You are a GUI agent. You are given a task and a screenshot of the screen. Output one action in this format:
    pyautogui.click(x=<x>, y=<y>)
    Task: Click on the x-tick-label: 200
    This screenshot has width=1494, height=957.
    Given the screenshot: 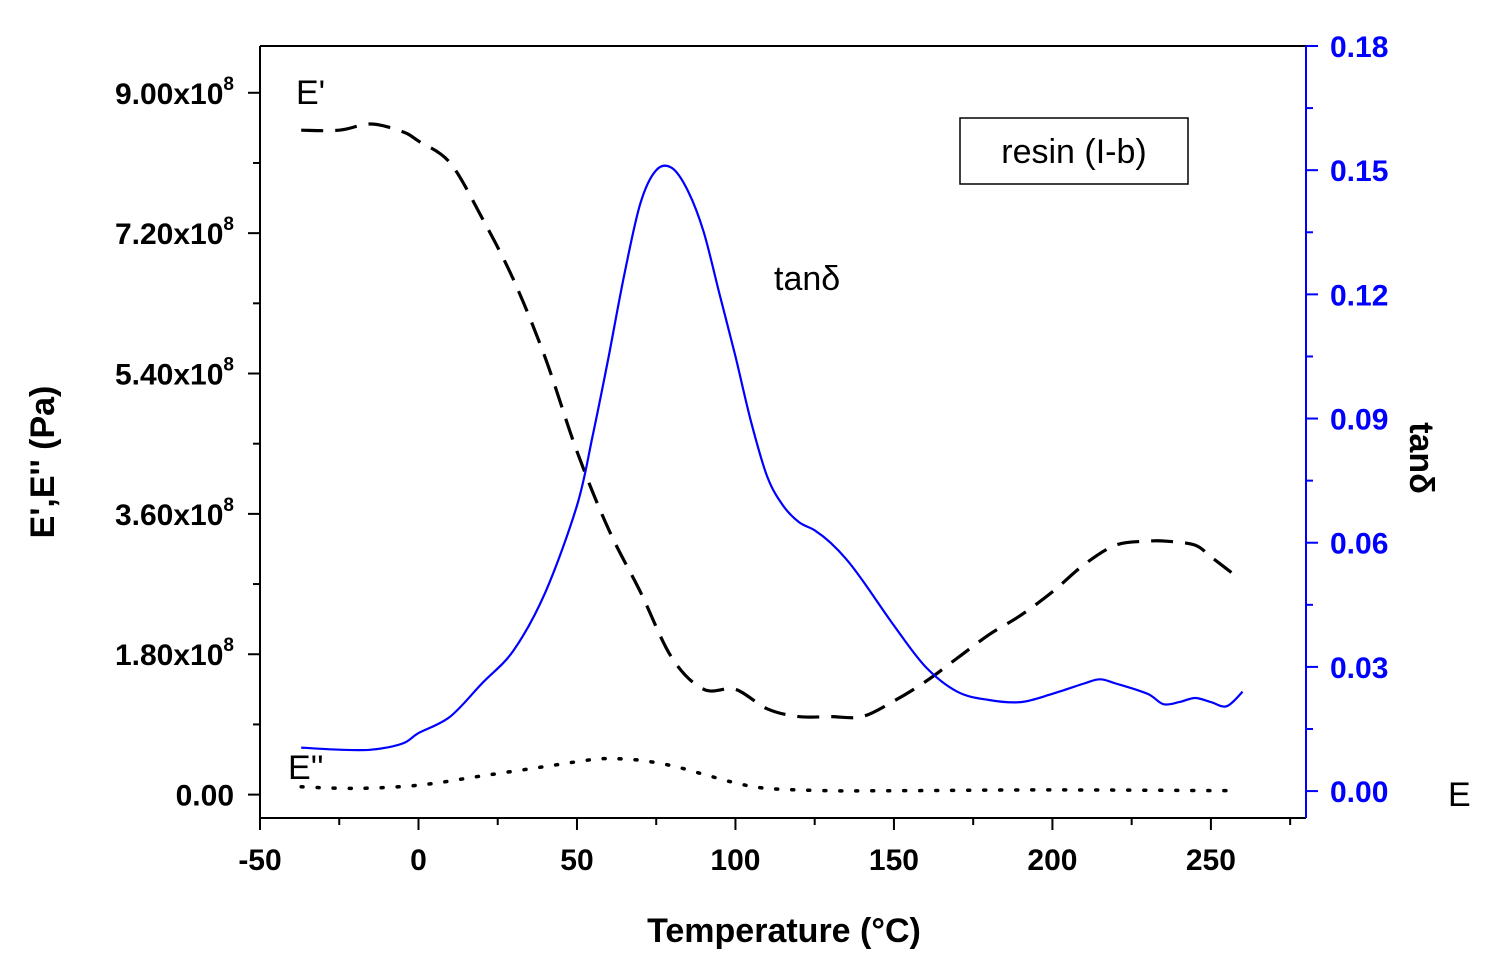 What is the action you would take?
    pyautogui.click(x=1052, y=860)
    